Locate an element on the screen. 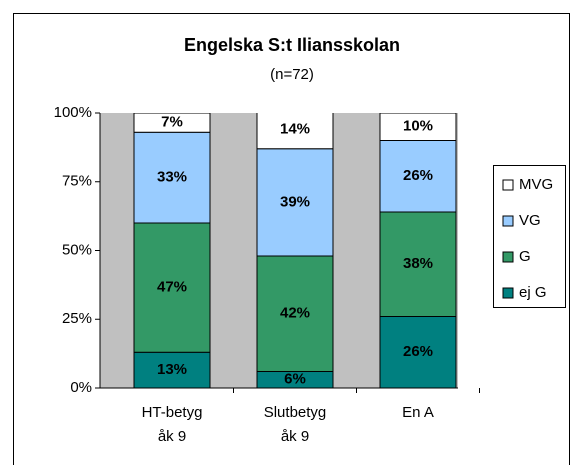  y-tick-label: 25% is located at coordinates (77, 318).